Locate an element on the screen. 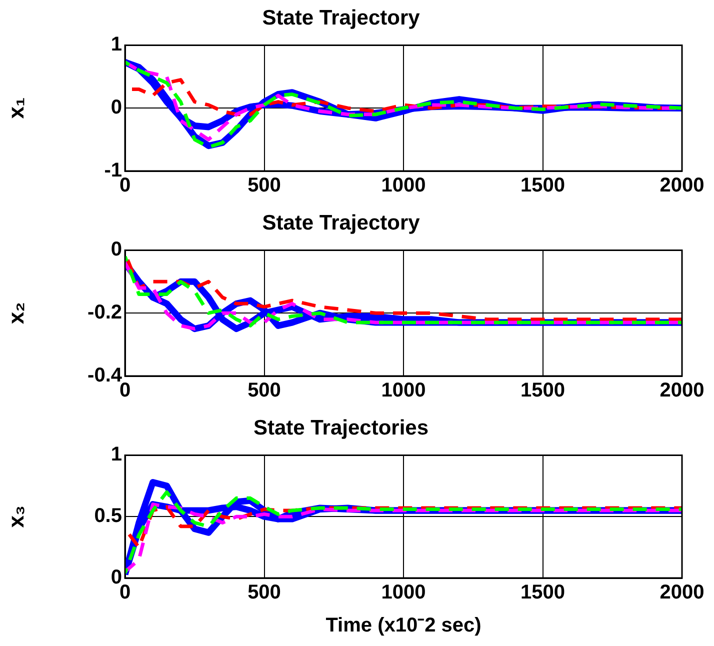  y-axis-title: x₁ is located at coordinates (15, 108).